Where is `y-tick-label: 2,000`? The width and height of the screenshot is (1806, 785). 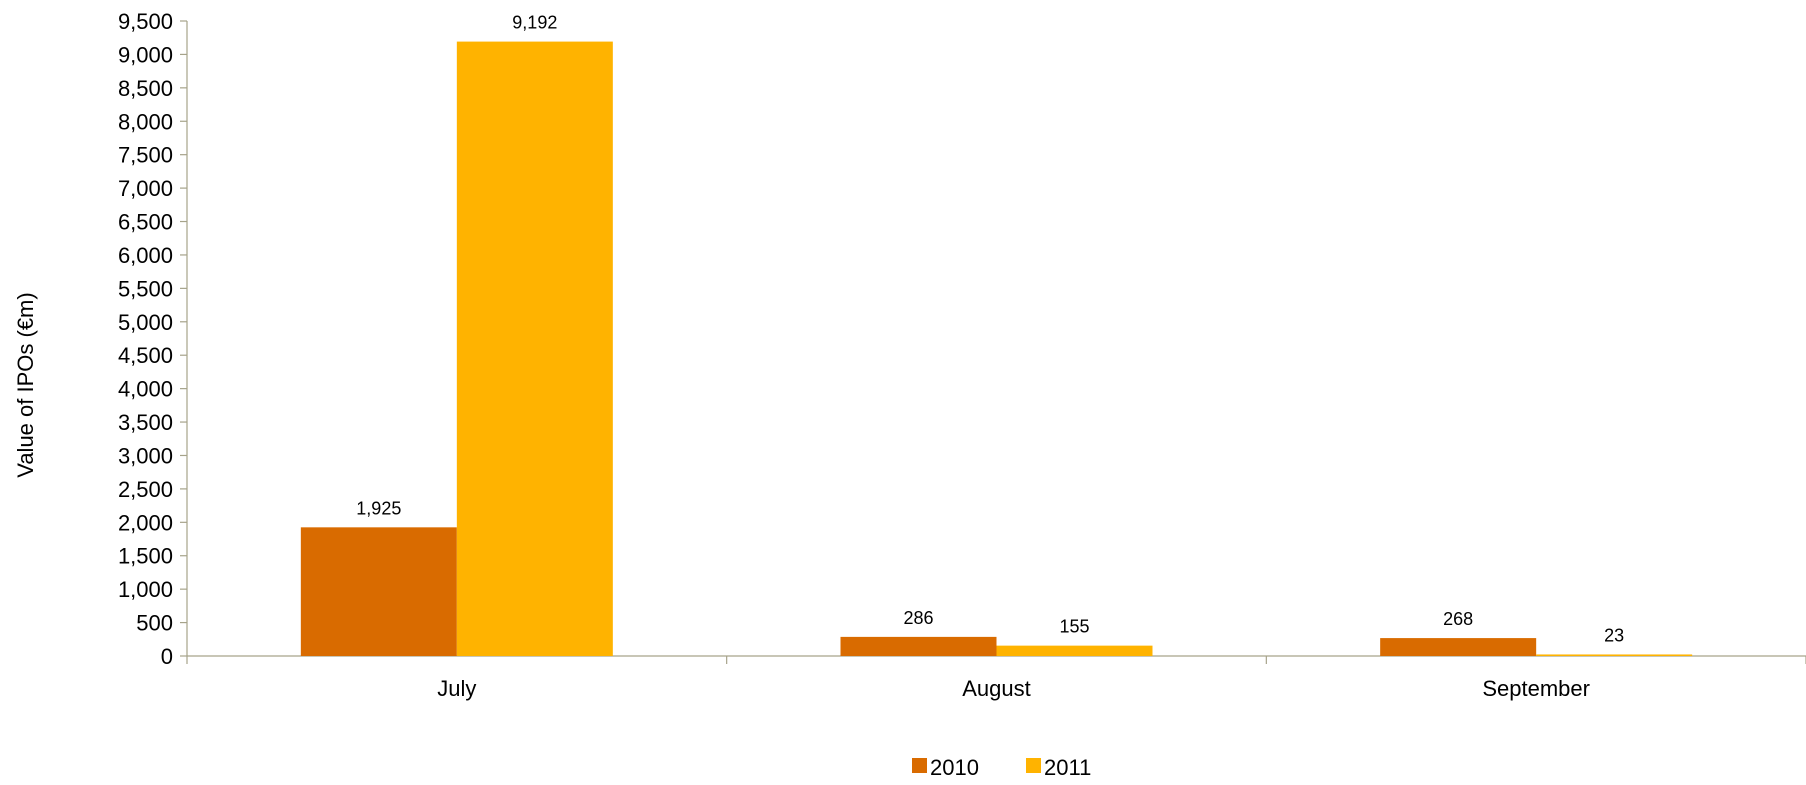
y-tick-label: 2,000 is located at coordinates (145, 522).